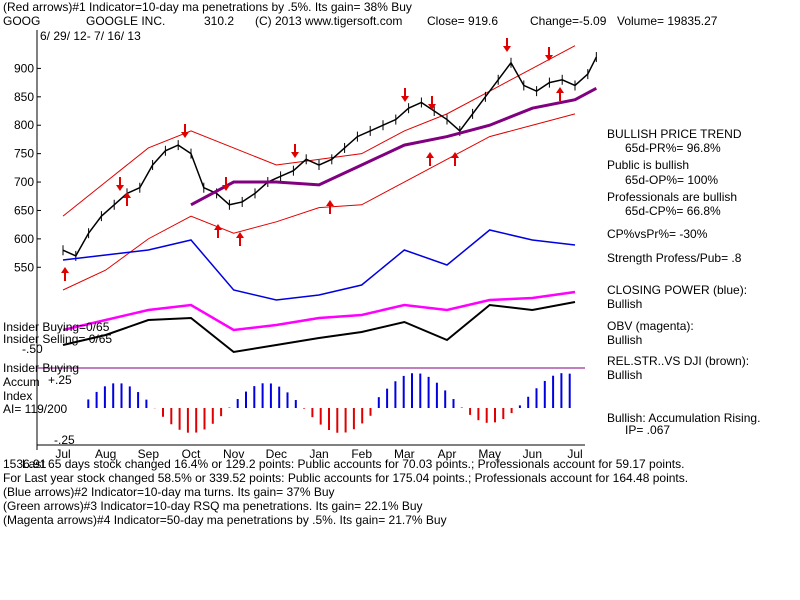 Image resolution: width=800 pixels, height=600 pixels. What do you see at coordinates (24, 210) in the screenshot?
I see `y-tick-label: 650` at bounding box center [24, 210].